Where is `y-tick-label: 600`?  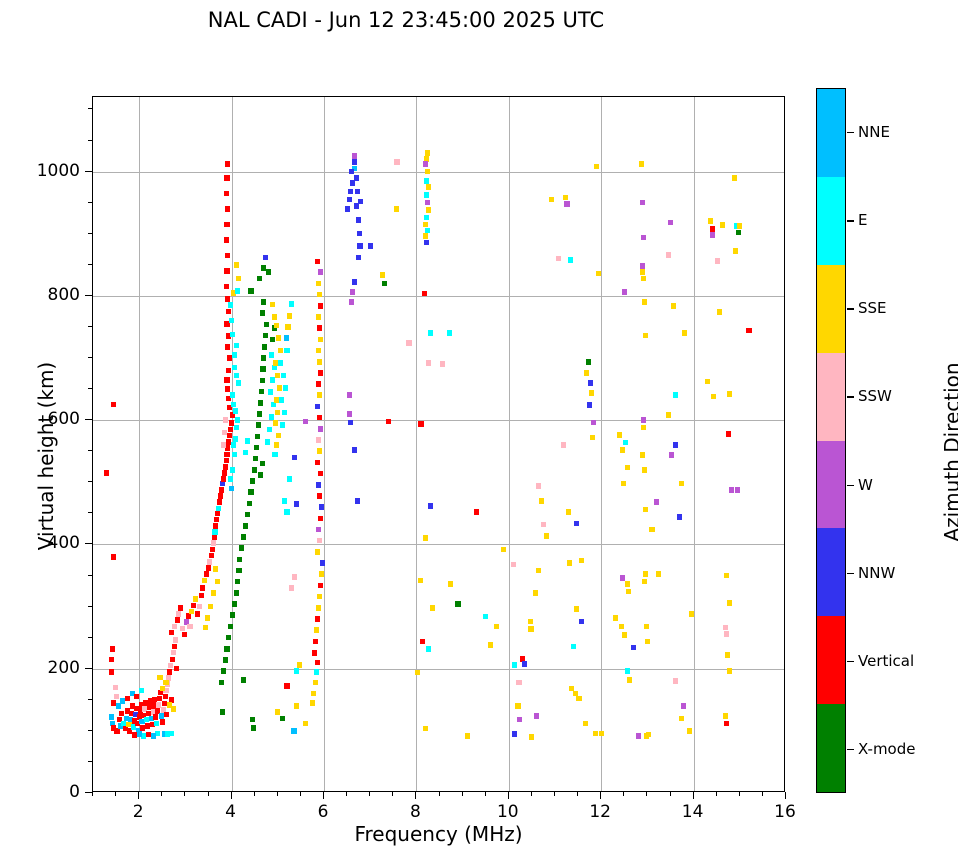 y-tick-label: 600 is located at coordinates (63, 419).